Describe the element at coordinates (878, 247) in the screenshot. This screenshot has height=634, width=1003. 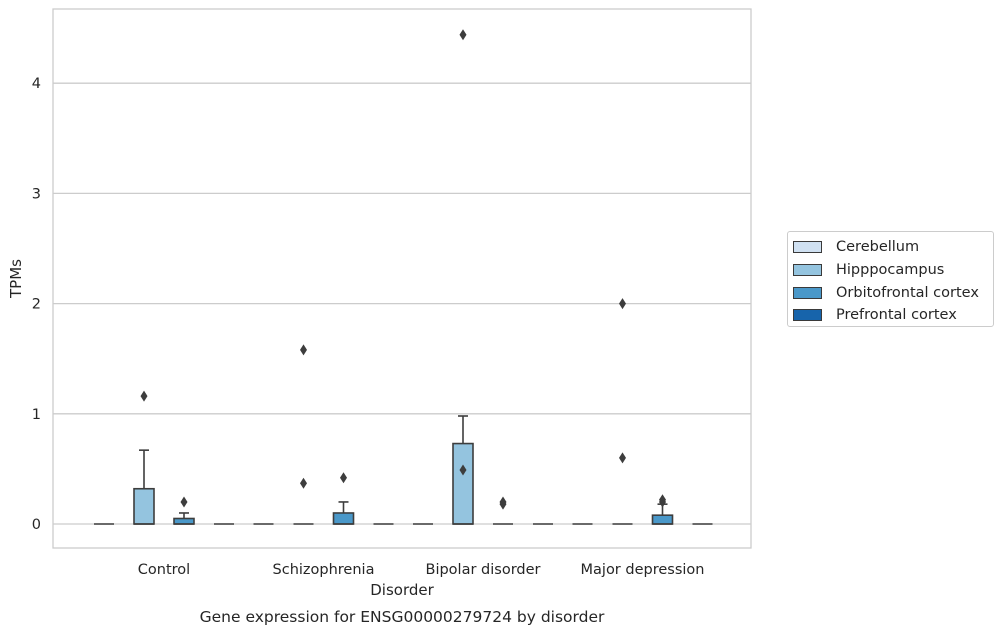
I see `legend-label-cerebellum: Cerebellum` at that location.